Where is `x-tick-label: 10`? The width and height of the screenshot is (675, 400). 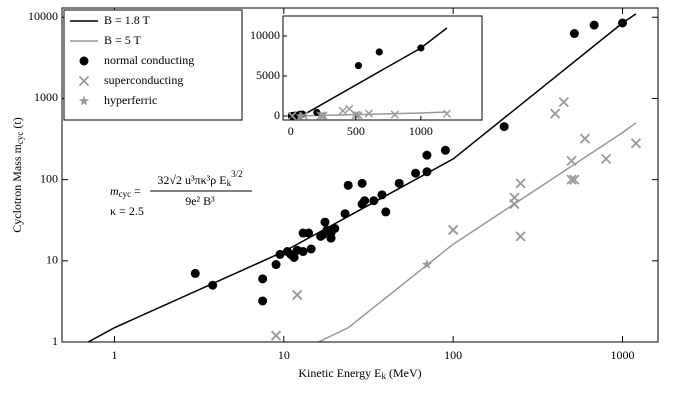 x-tick-label: 10 is located at coordinates (284, 355).